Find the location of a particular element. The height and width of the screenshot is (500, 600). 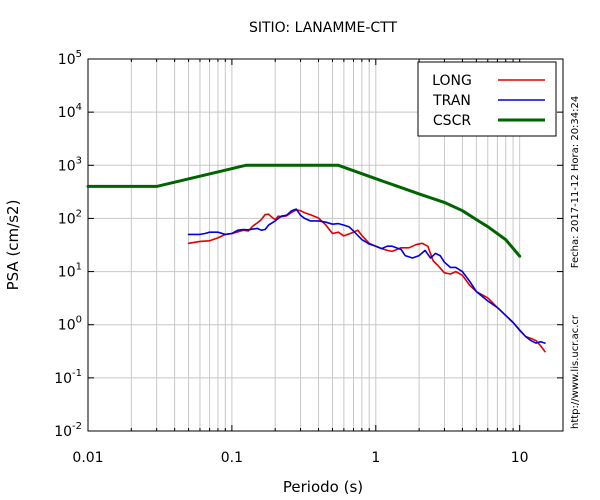

y-tick-label: 10⁻² is located at coordinates (68, 430).